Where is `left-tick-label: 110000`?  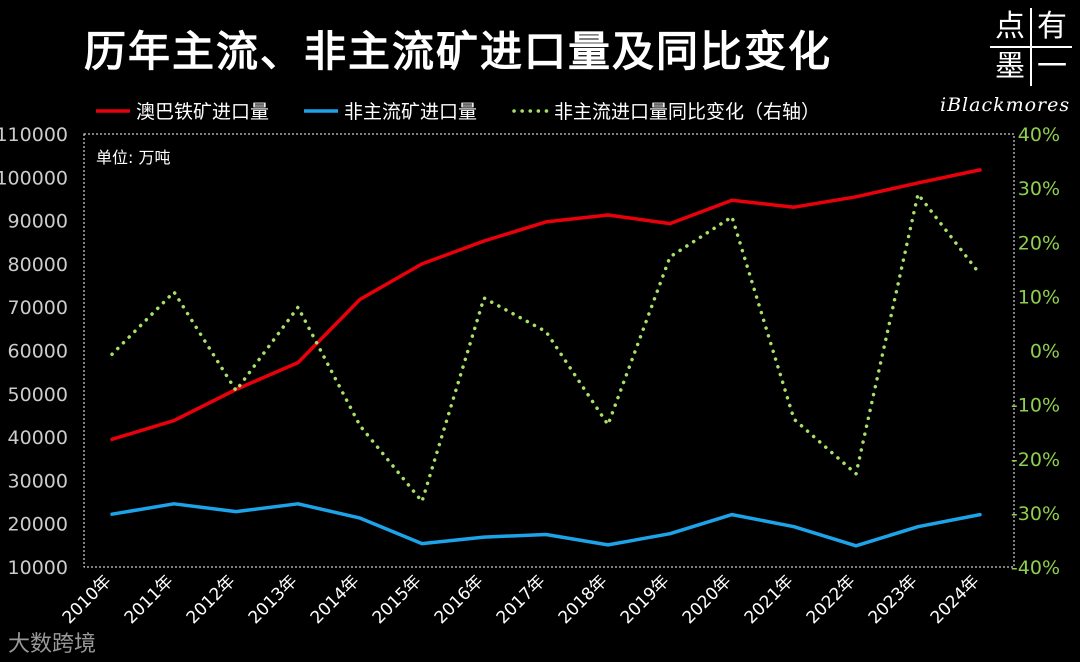
left-tick-label: 110000 is located at coordinates (34, 135).